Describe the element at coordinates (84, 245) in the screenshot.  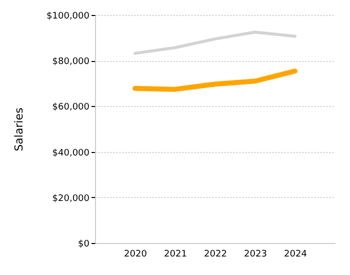
I see `y-tick-label: $0` at that location.